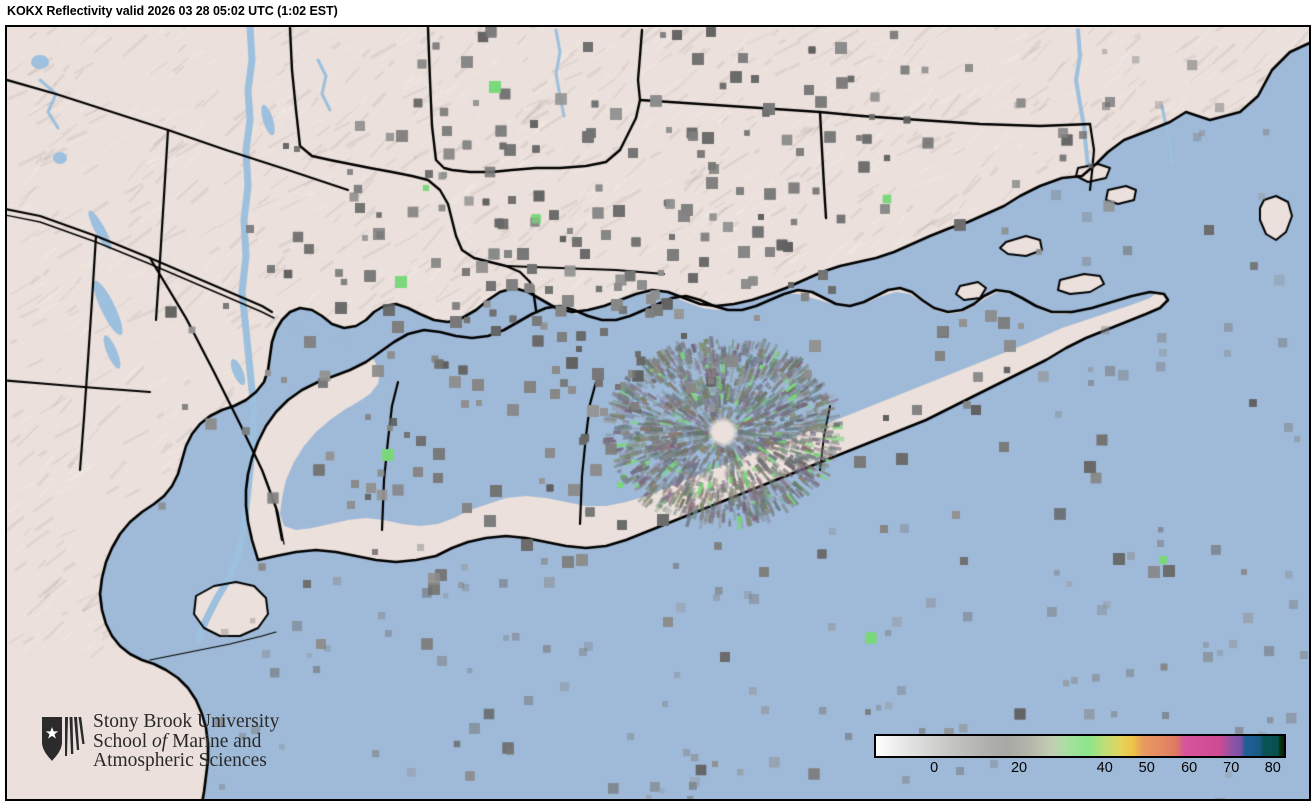 The image size is (1316, 811). What do you see at coordinates (1146, 768) in the screenshot?
I see `colorbar-tick-50: 50` at bounding box center [1146, 768].